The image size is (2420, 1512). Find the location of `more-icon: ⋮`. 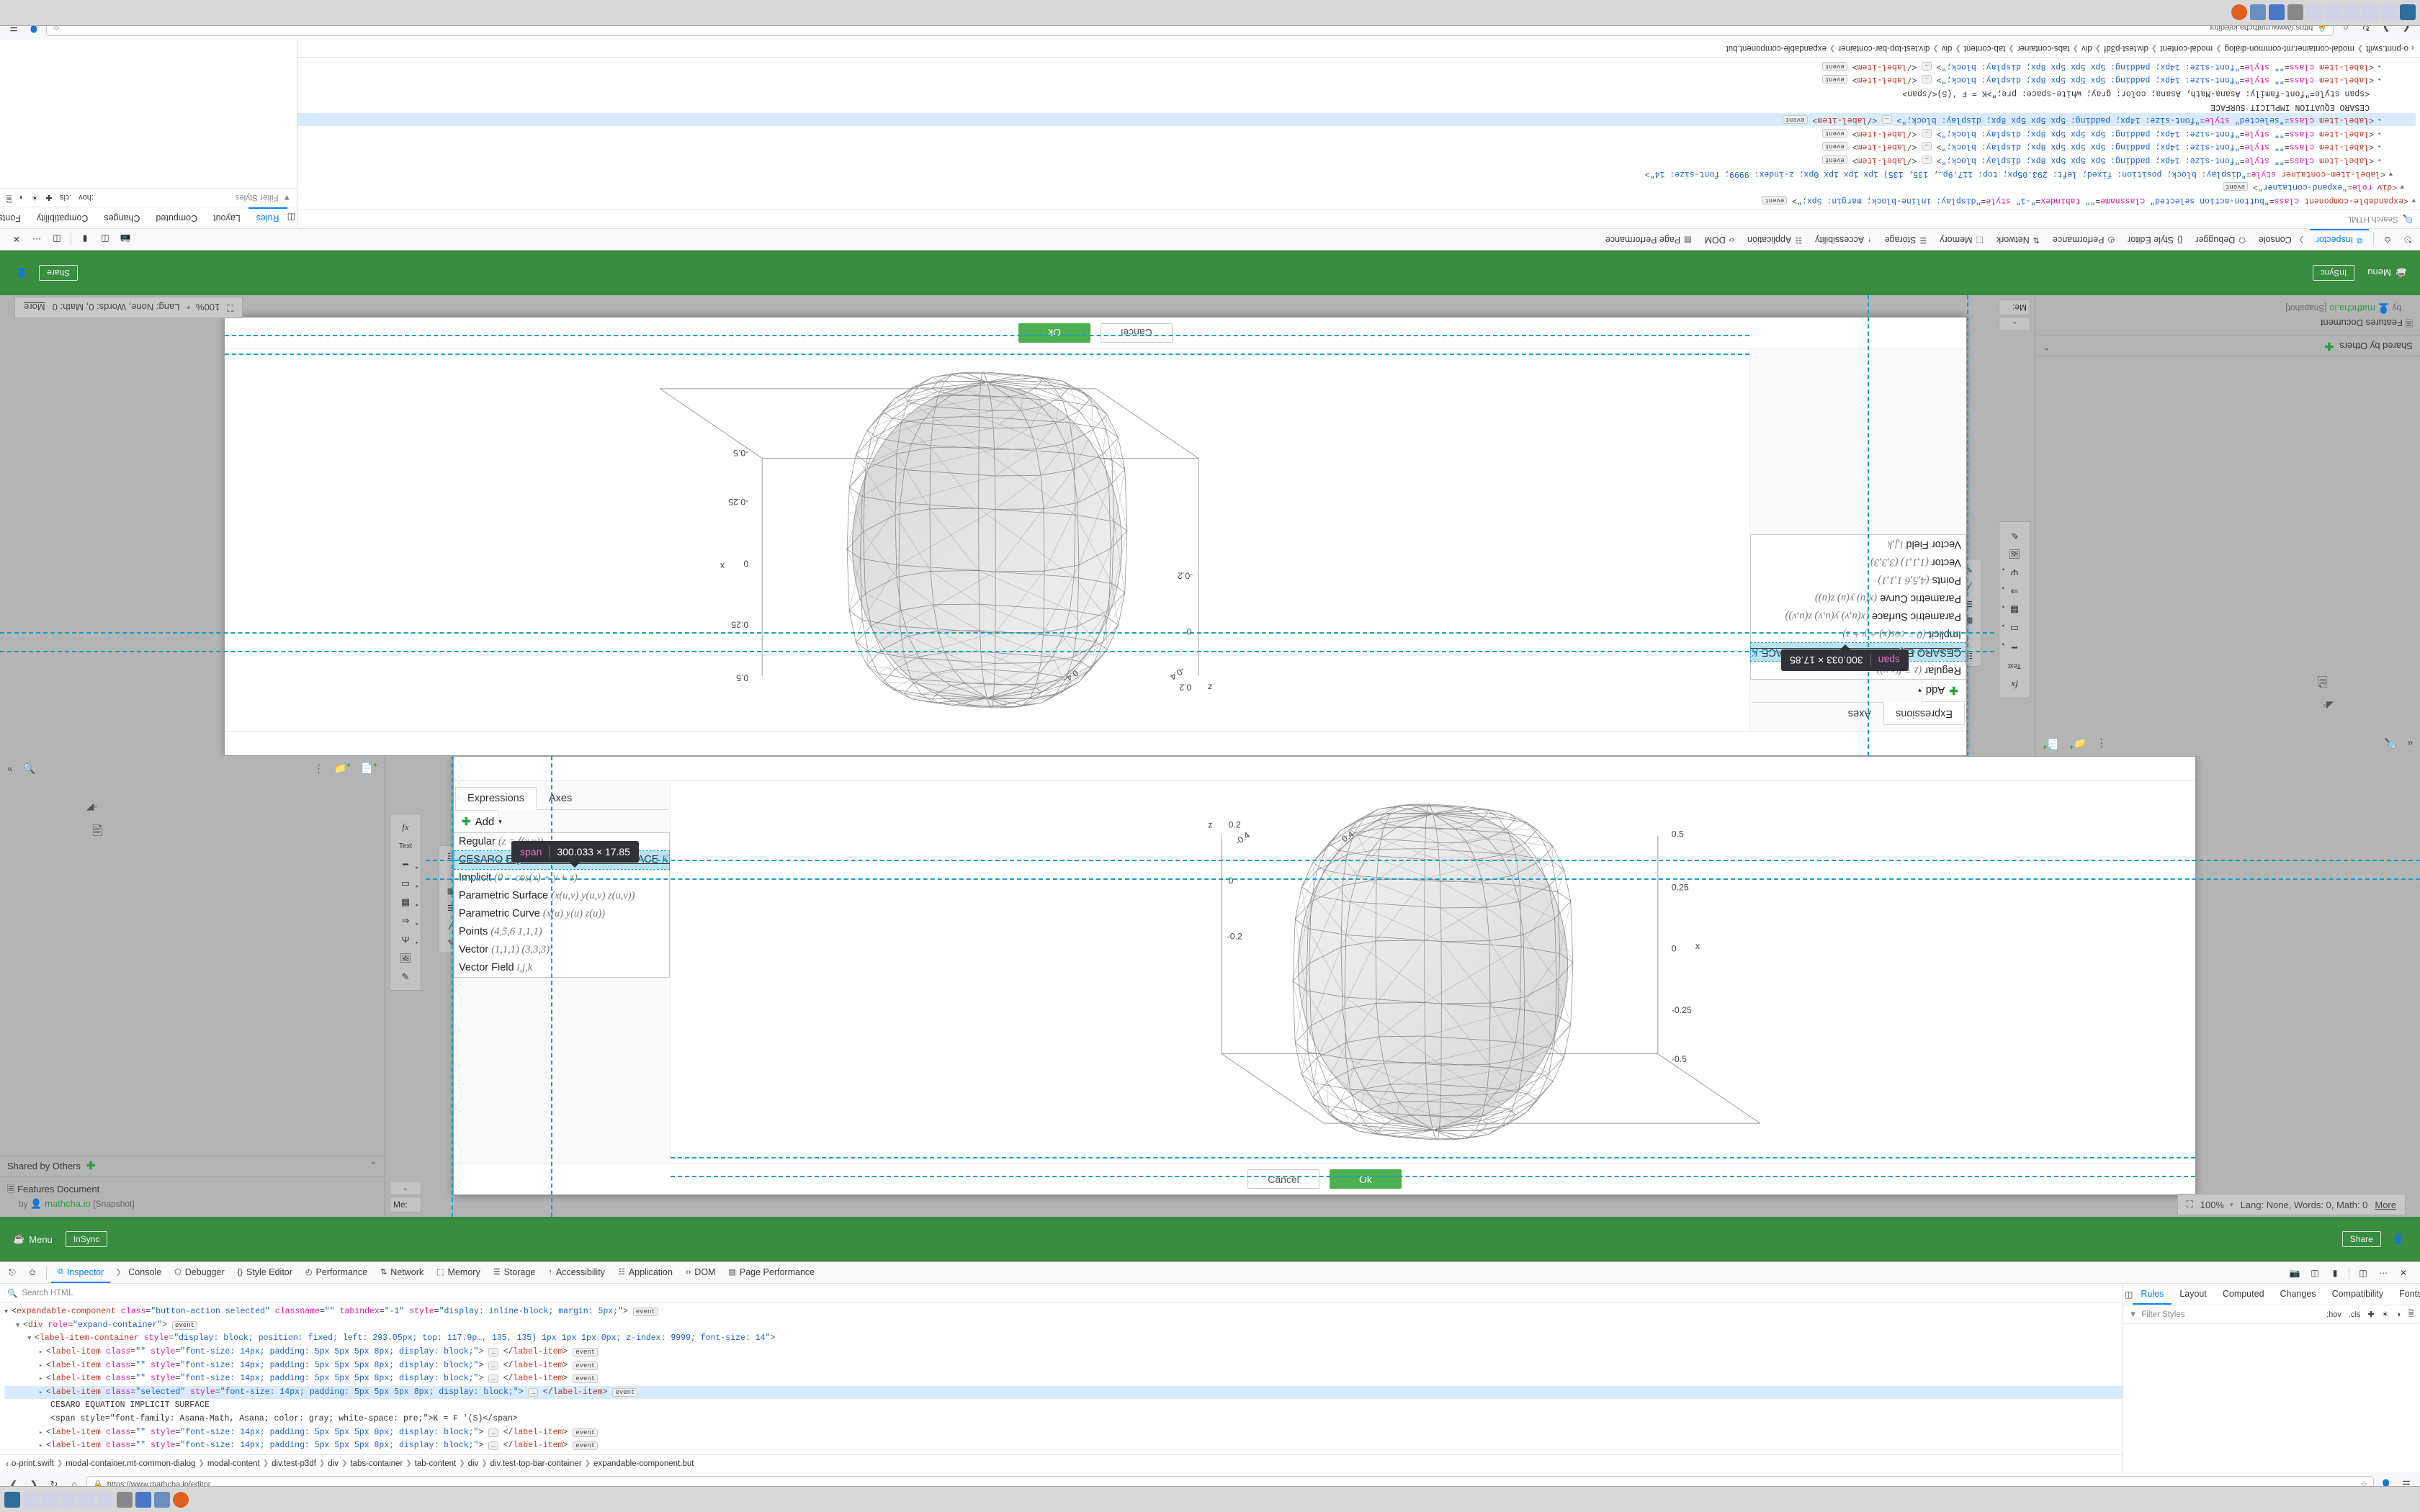

more-icon: ⋮ is located at coordinates (318, 768).